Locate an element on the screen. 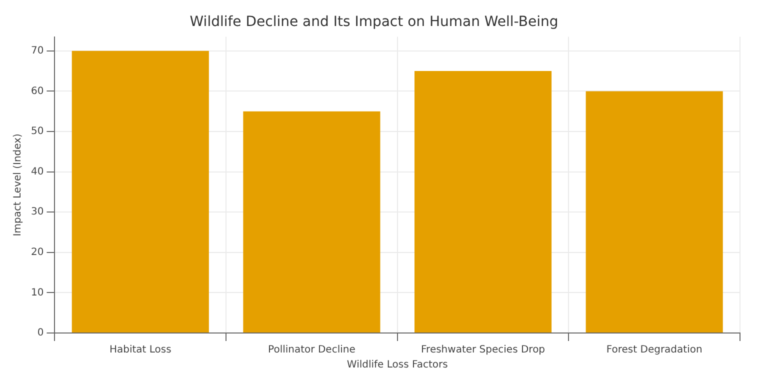  y-tick-label: 50 is located at coordinates (37, 132).